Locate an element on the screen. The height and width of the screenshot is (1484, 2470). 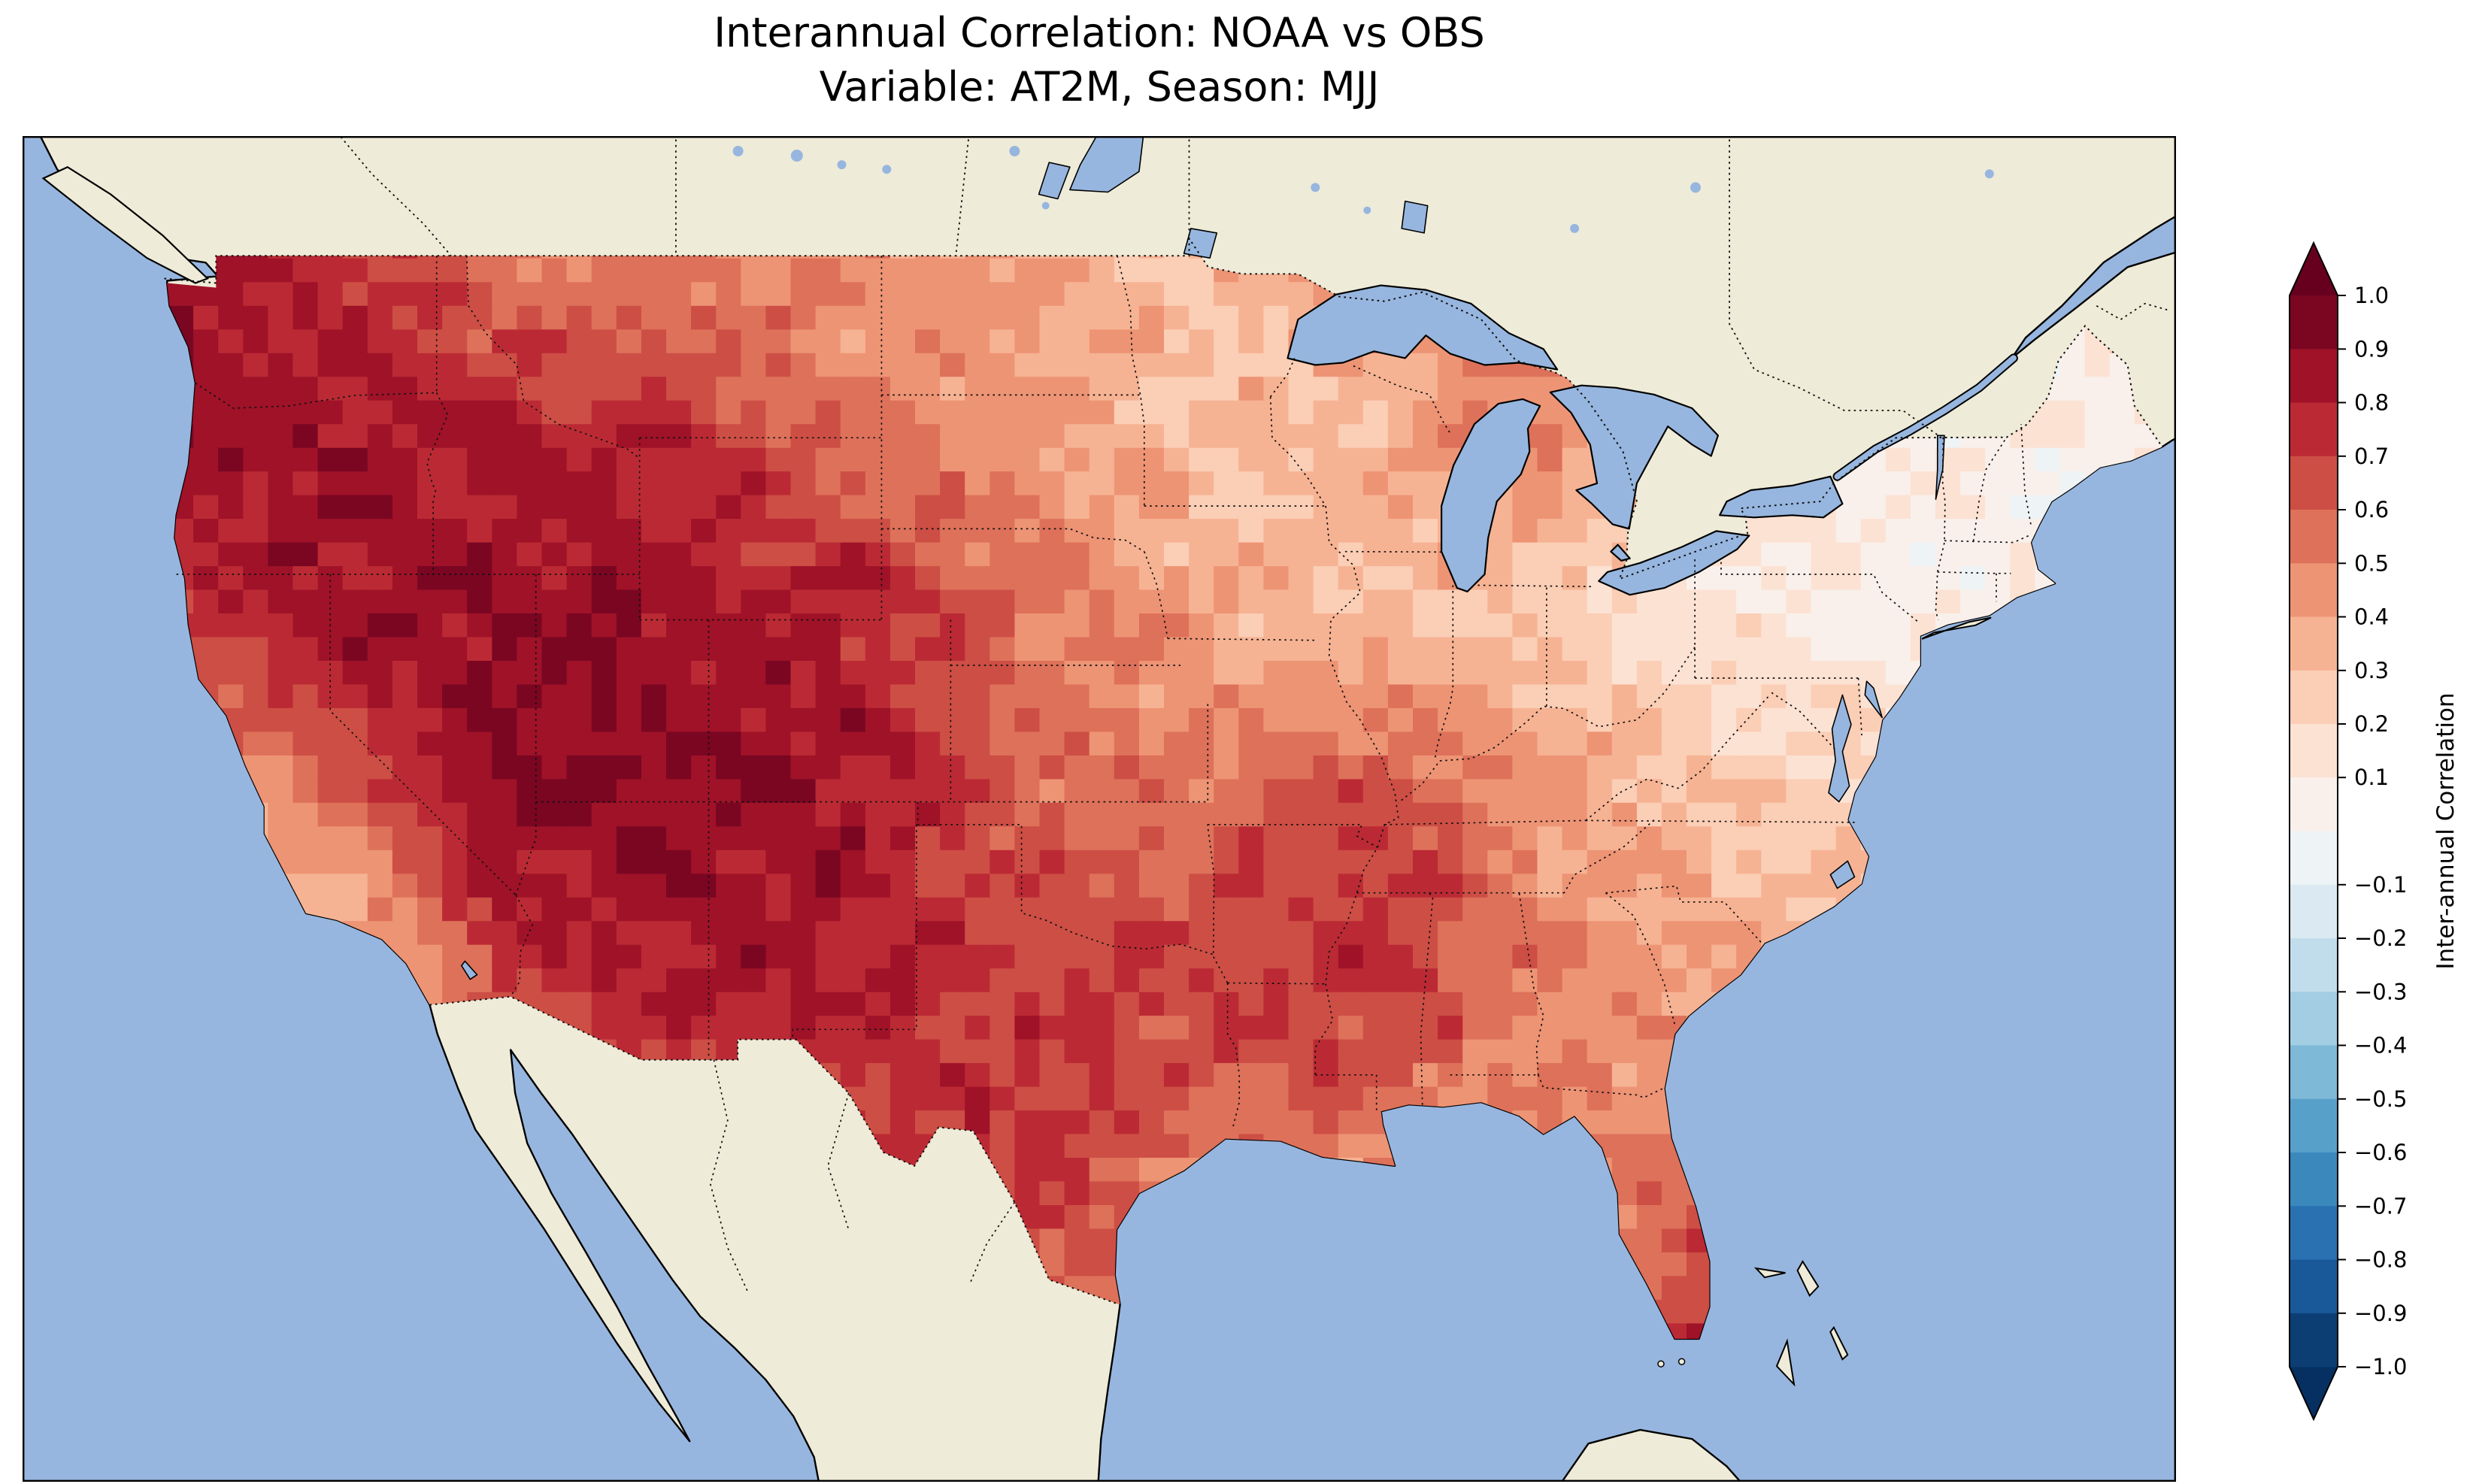
colorbar-tick-label: −0.4 is located at coordinates (2380, 1045).